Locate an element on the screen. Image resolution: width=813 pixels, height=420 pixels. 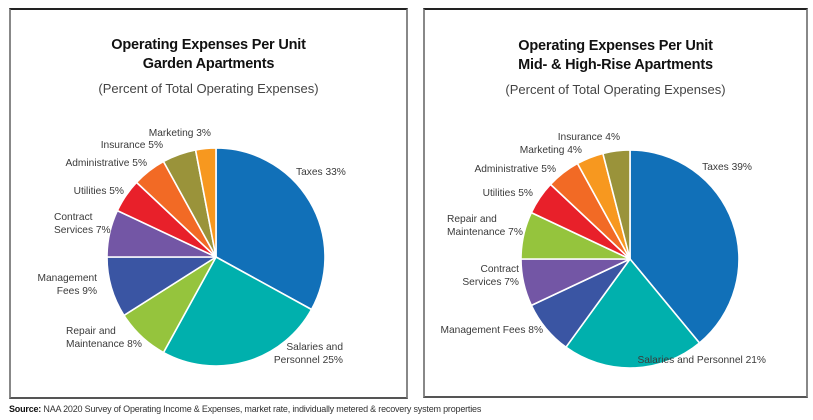
slice-label-repair-and-maintenance: Repair and Maintenance 7% is located at coordinates (485, 226).